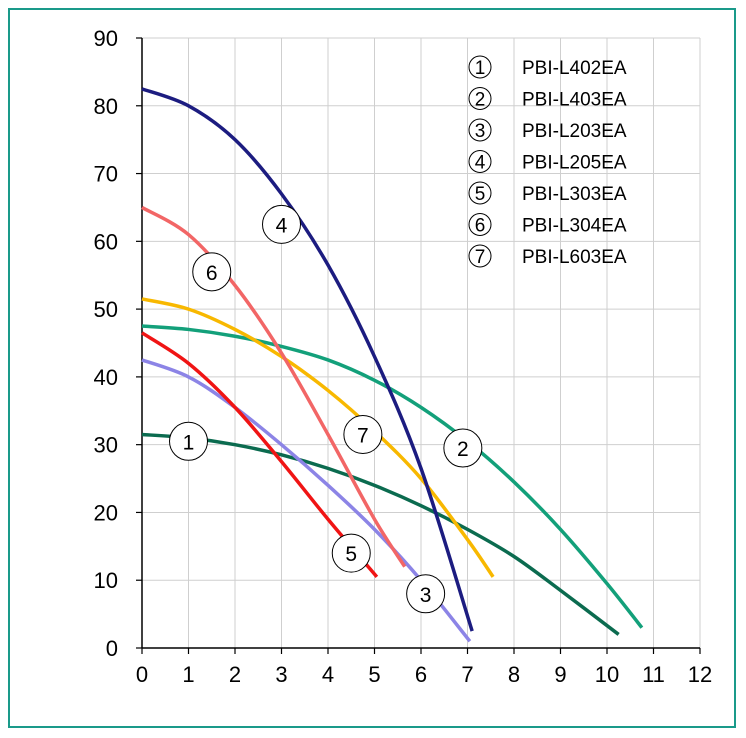  Describe the element at coordinates (467, 674) in the screenshot. I see `x-tick-label: 7` at that location.